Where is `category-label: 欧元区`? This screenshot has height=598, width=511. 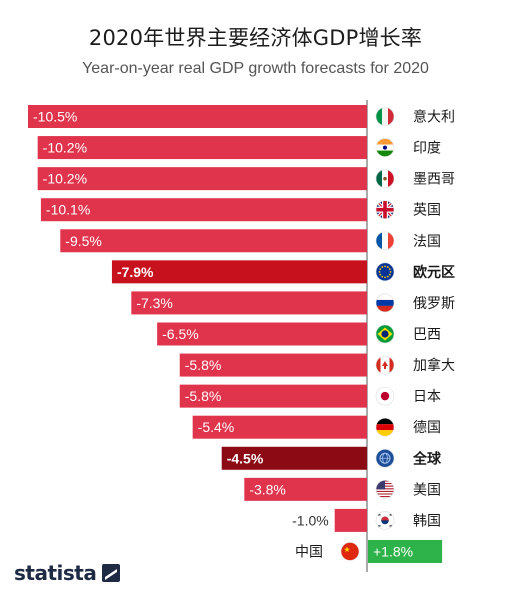 category-label: 欧元区 is located at coordinates (434, 272).